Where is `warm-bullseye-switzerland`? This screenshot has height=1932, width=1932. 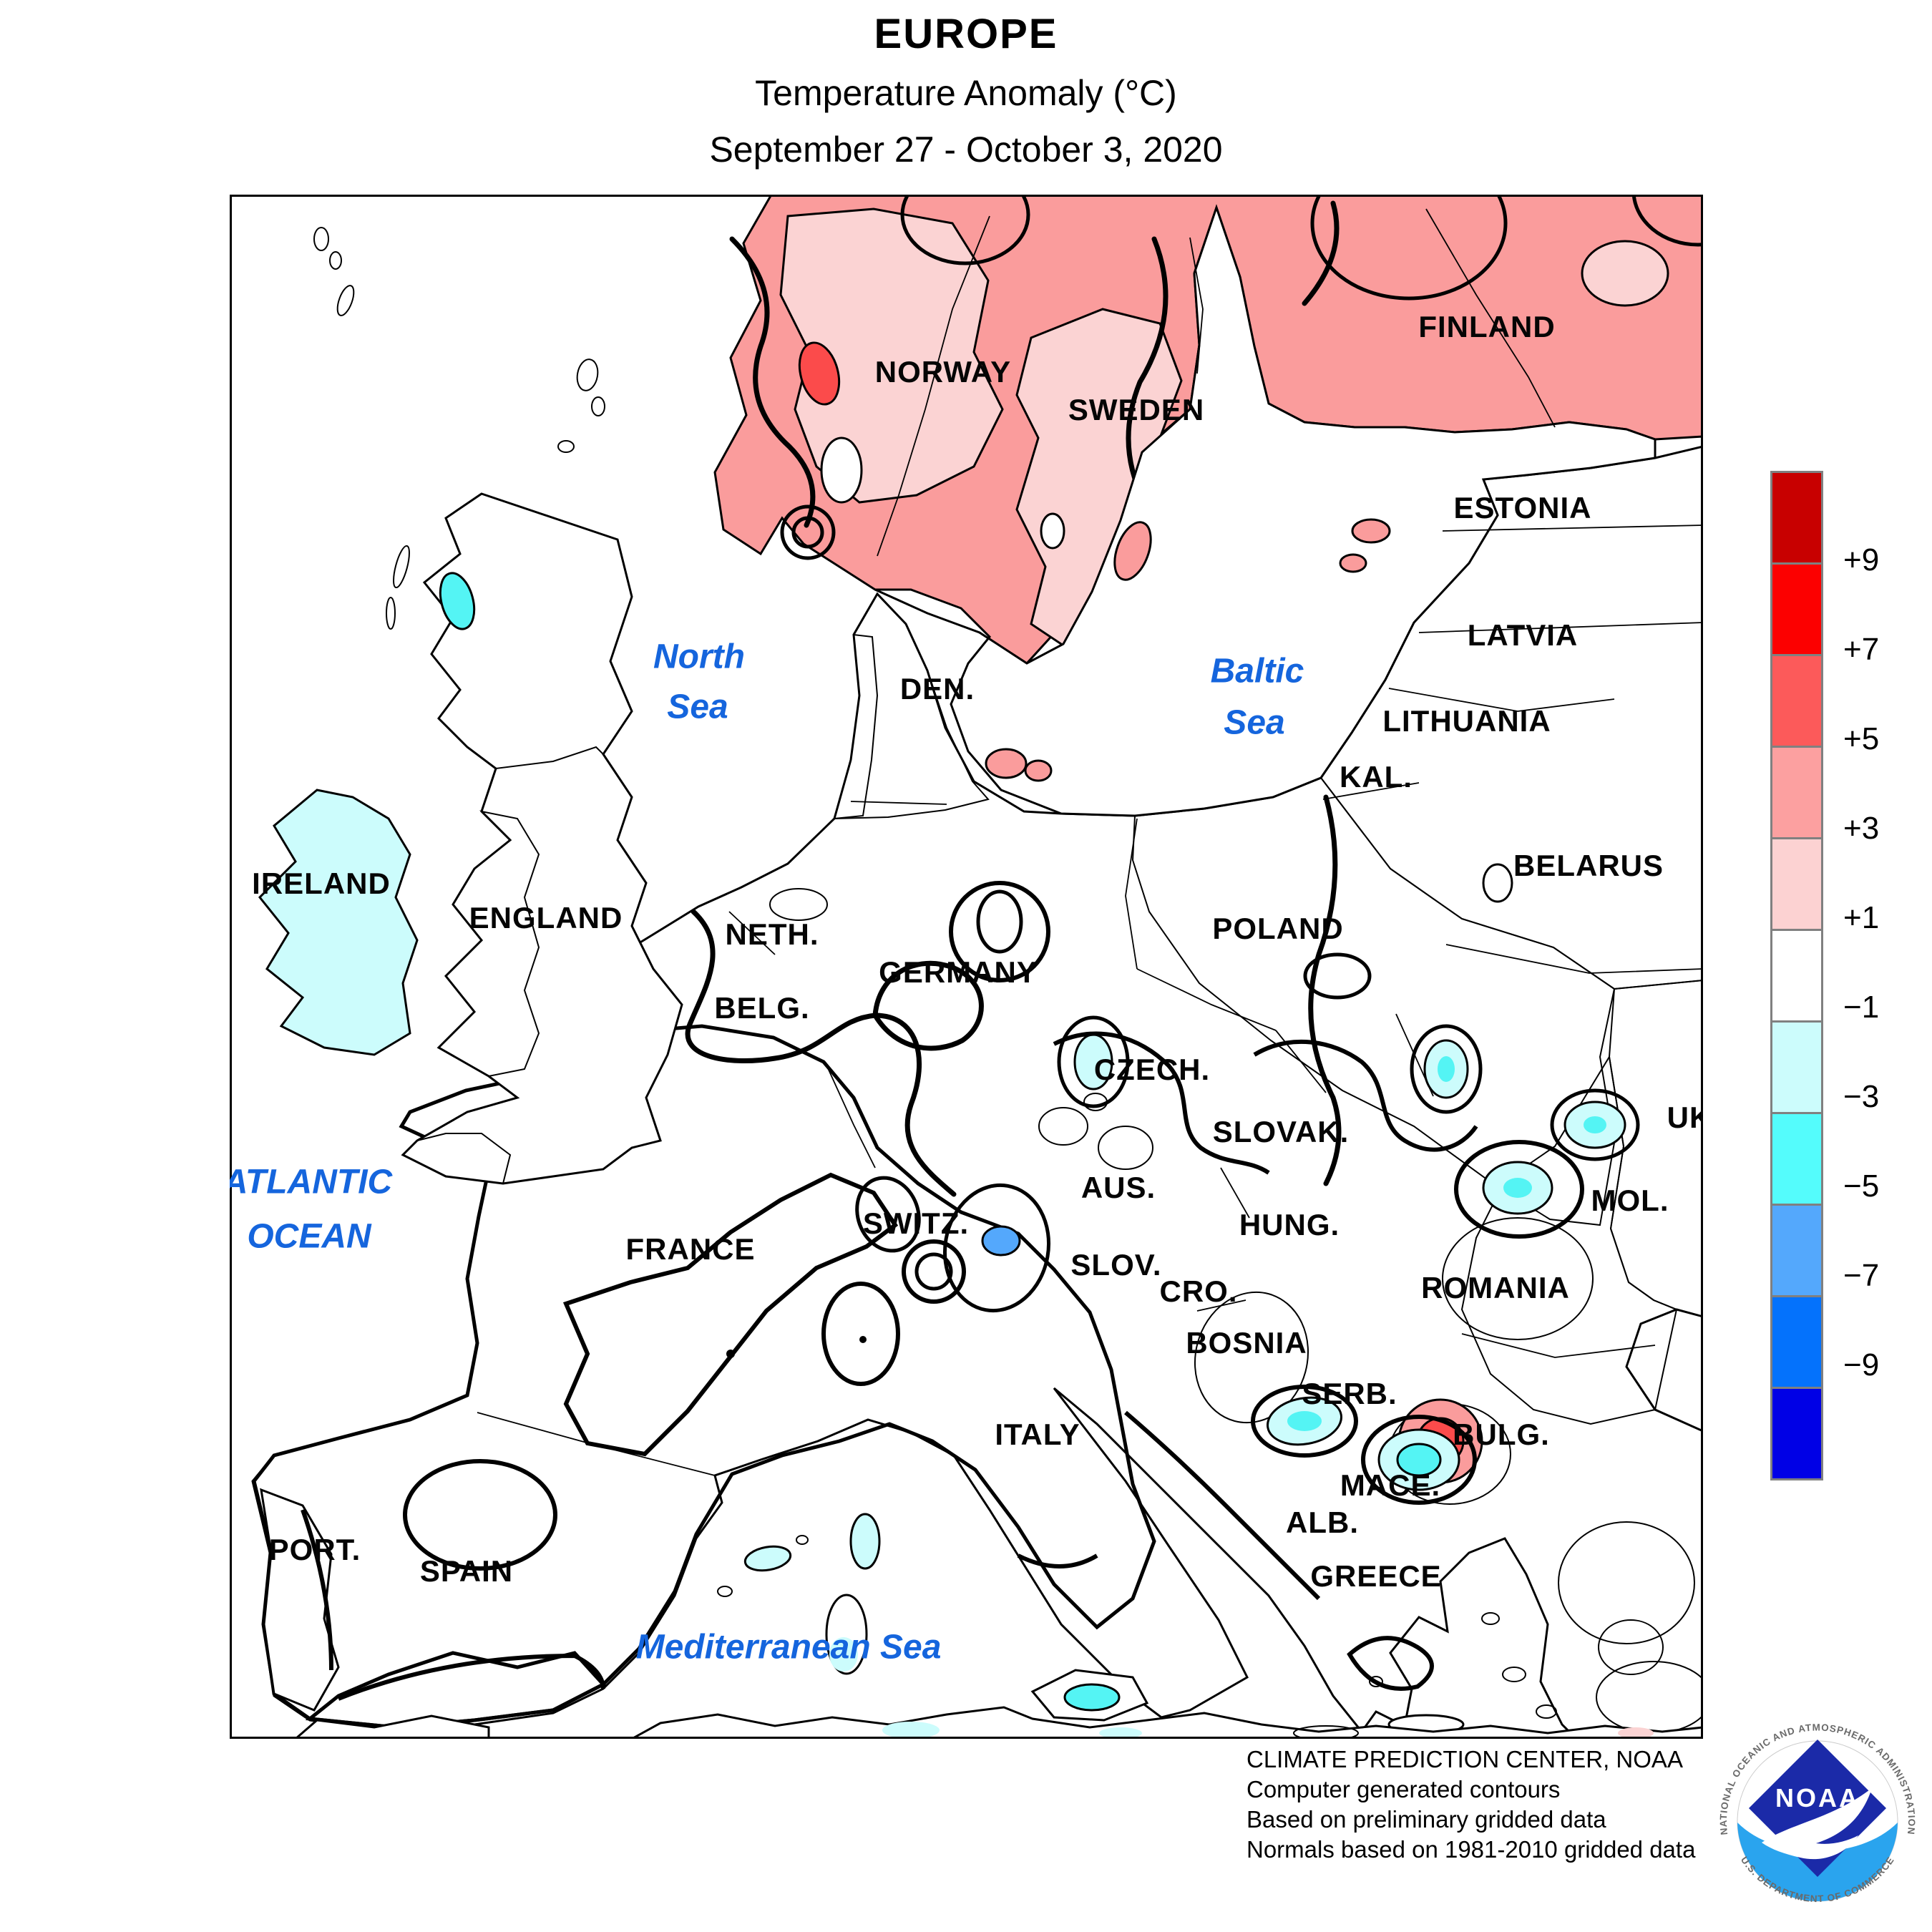
warm-bullseye-switzerland is located at coordinates (933, 1271).